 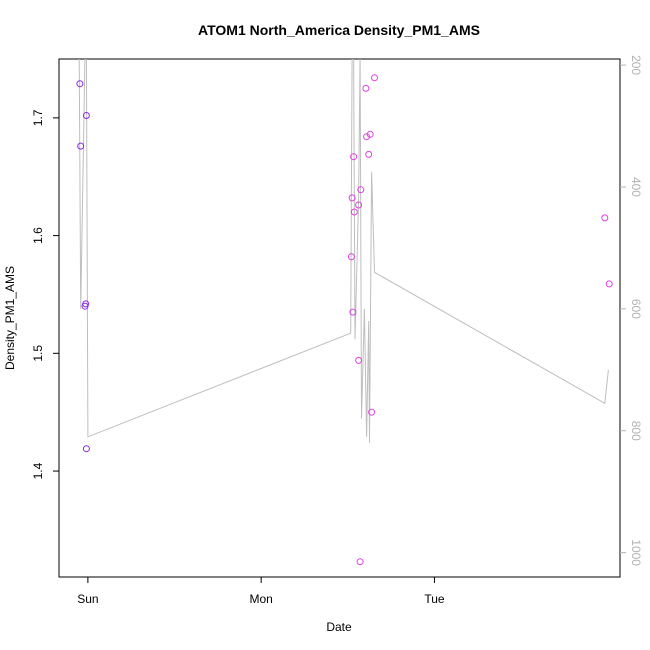 What do you see at coordinates (636, 309) in the screenshot?
I see `right-tick-label: 600` at bounding box center [636, 309].